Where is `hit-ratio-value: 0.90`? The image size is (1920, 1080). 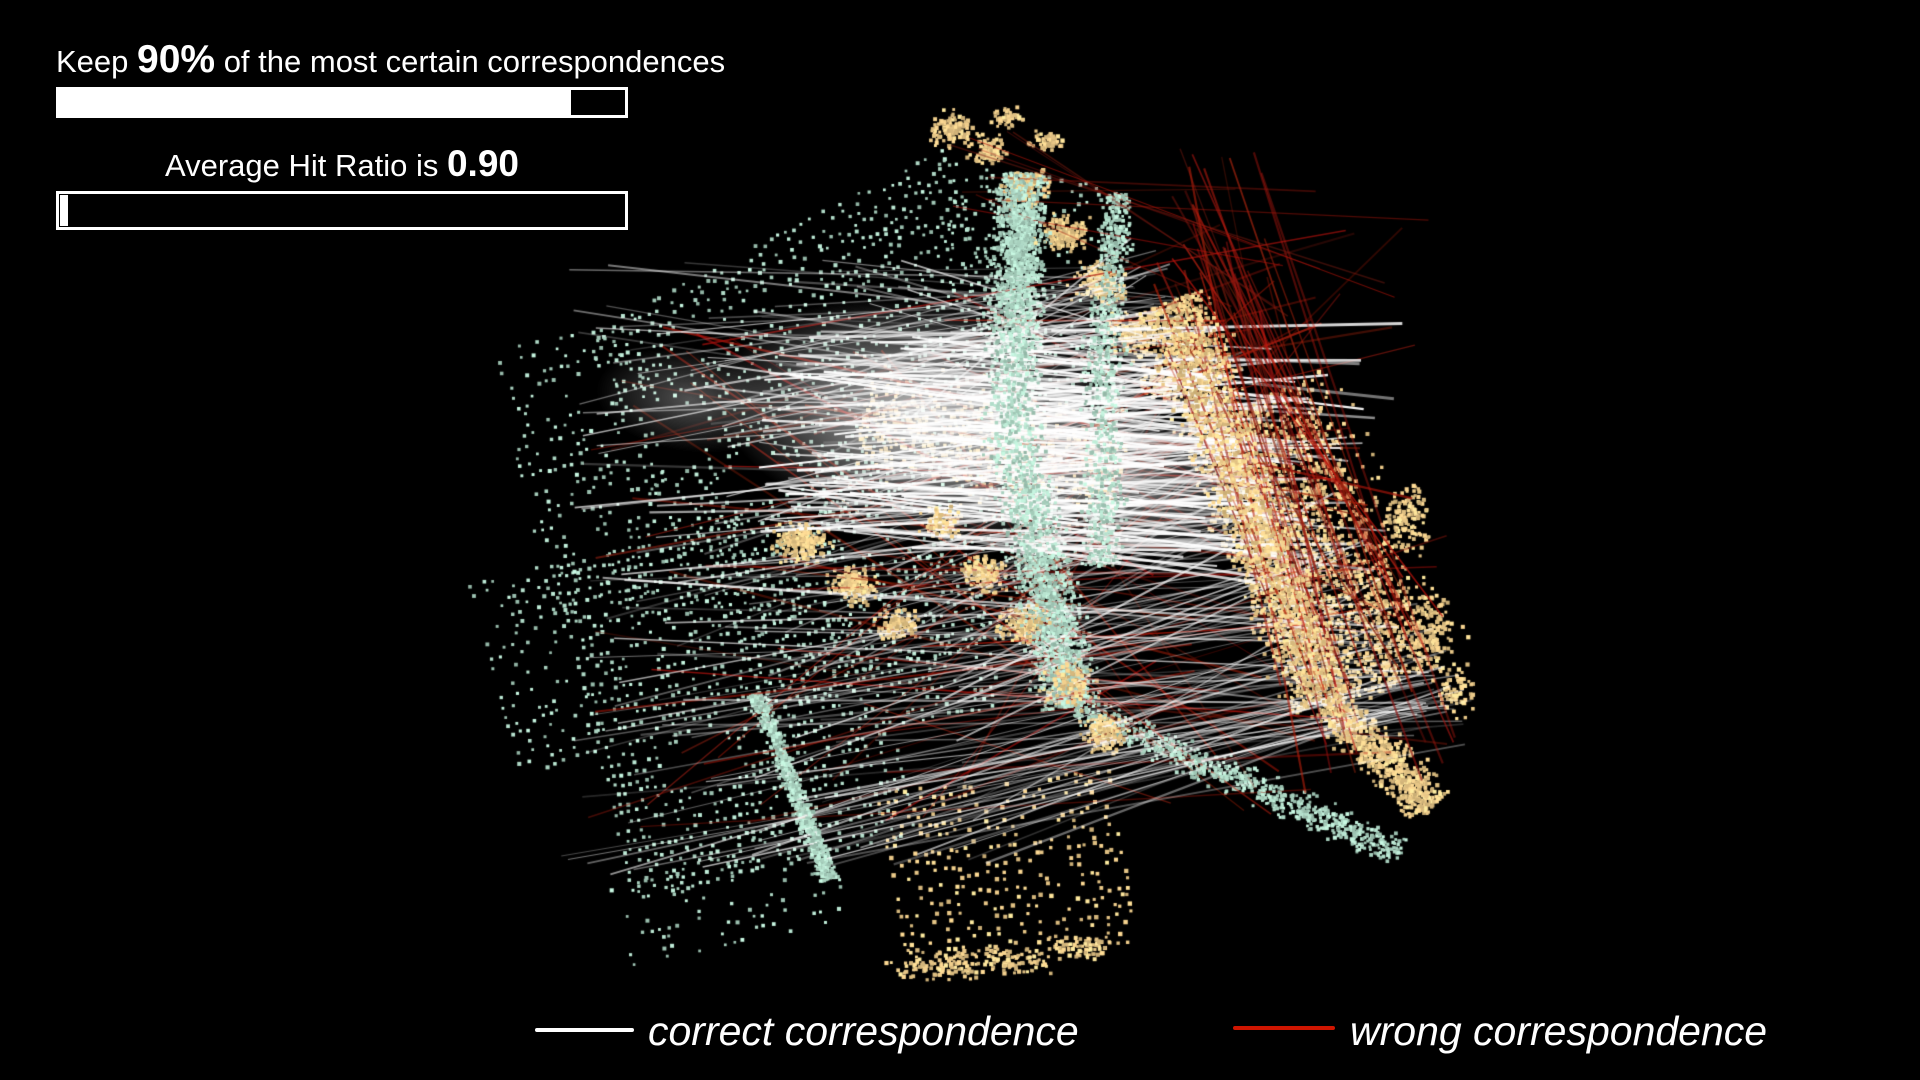 hit-ratio-value: 0.90 is located at coordinates (482, 163).